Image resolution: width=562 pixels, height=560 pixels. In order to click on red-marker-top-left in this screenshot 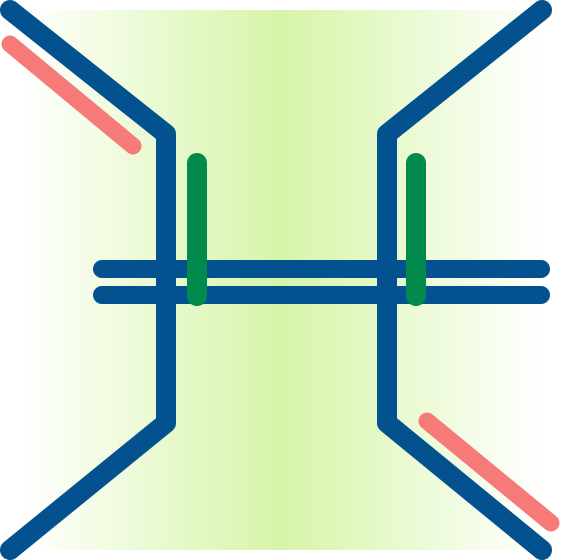, I will do `click(71, 95)`.